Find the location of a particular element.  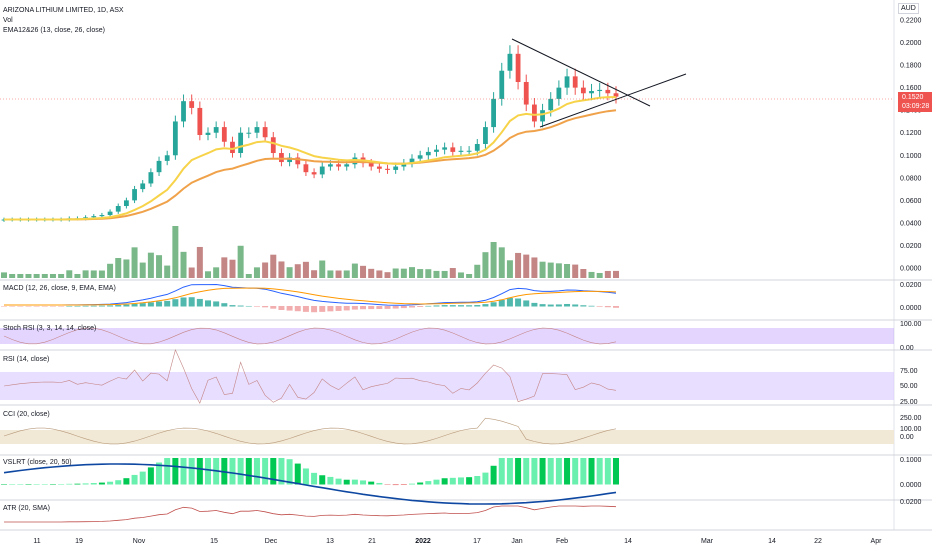

cci-line is located at coordinates (310, 431).